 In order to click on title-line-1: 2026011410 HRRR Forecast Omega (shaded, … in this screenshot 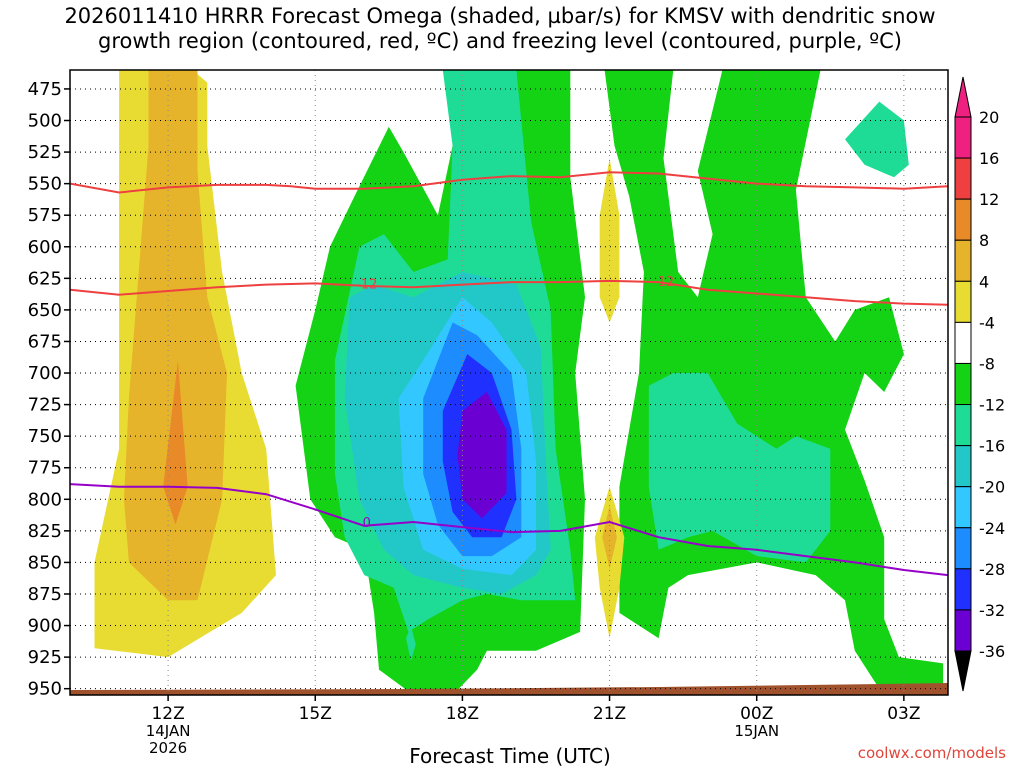, I will do `click(500, 16)`.